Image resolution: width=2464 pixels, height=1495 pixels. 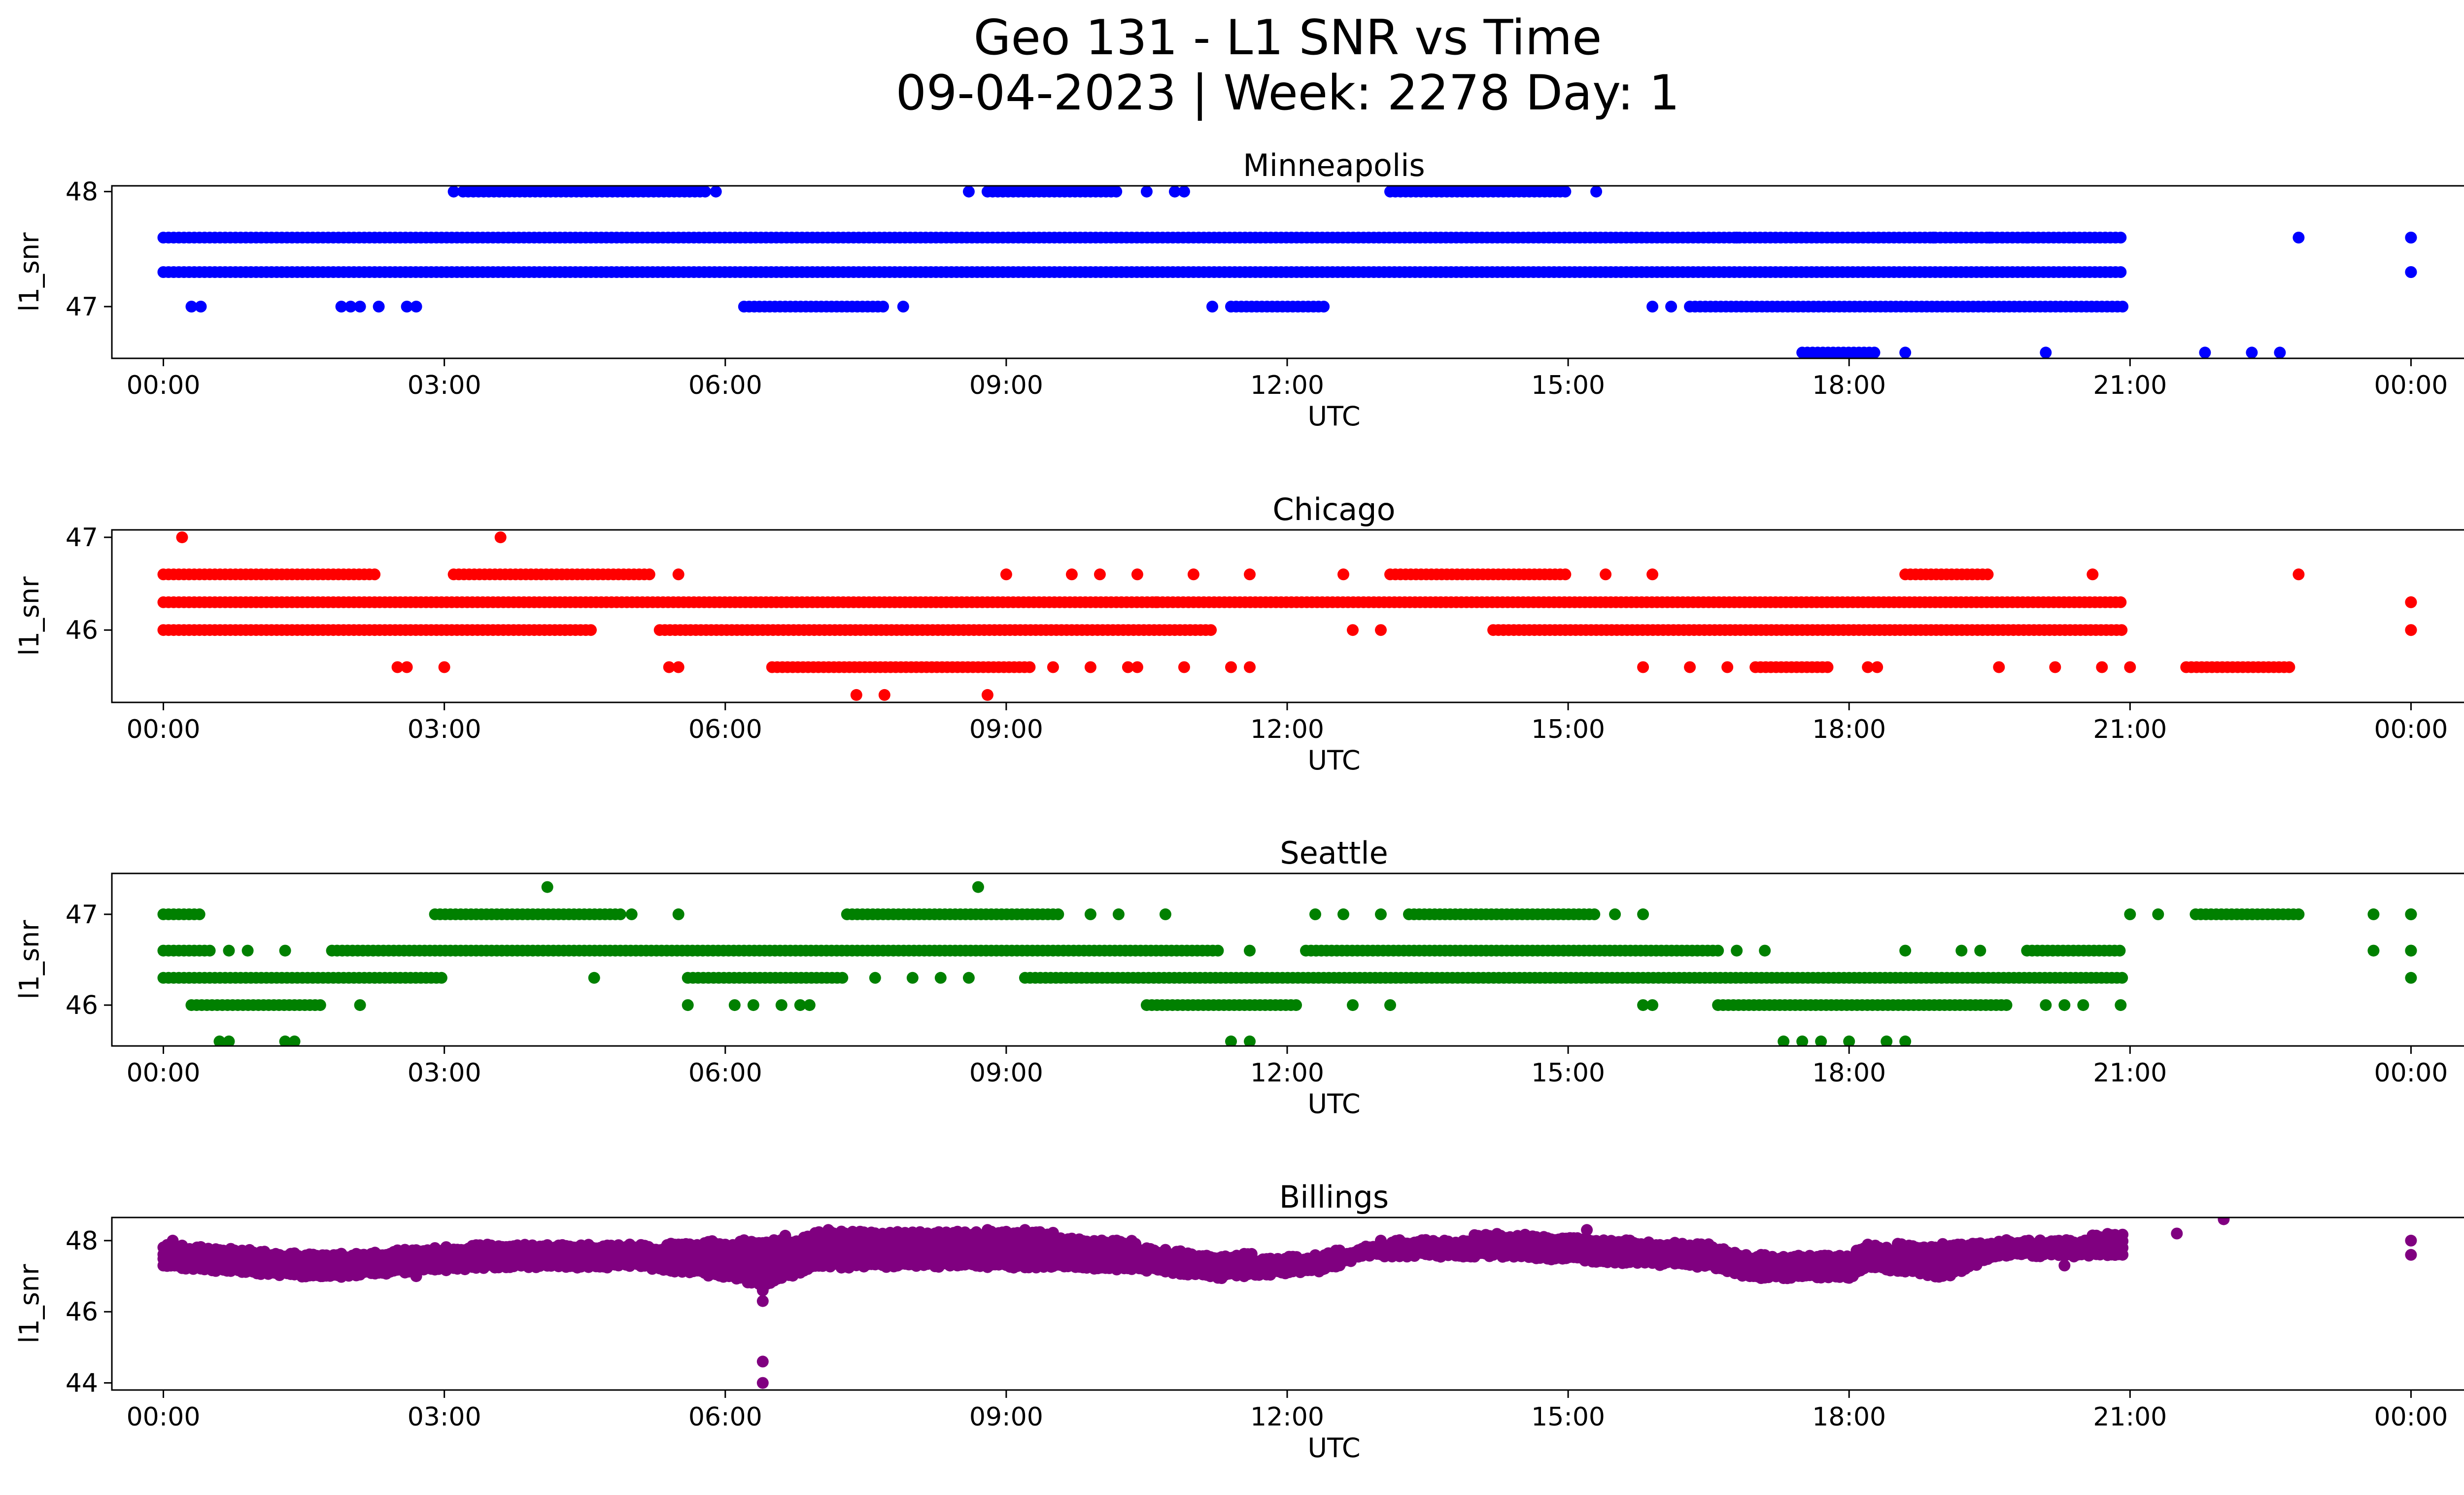 I want to click on x-tick-label: 06:00, so click(x=725, y=385).